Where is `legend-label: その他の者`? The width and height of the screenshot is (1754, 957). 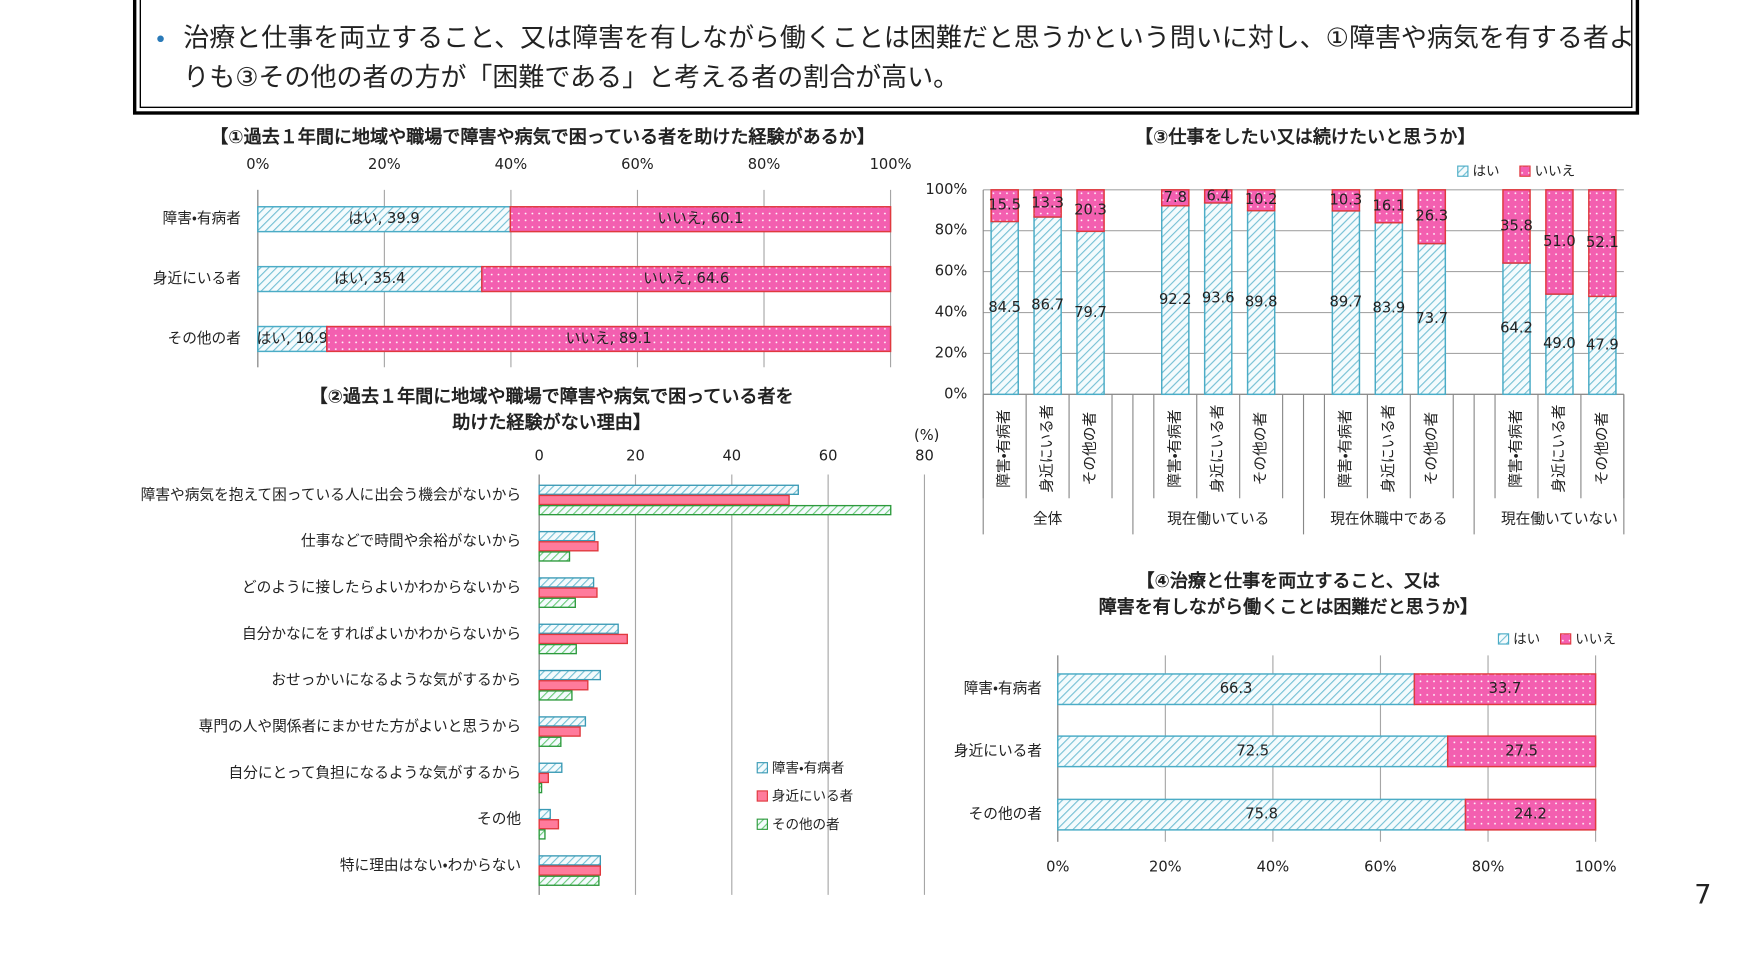
legend-label: その他の者 is located at coordinates (806, 825).